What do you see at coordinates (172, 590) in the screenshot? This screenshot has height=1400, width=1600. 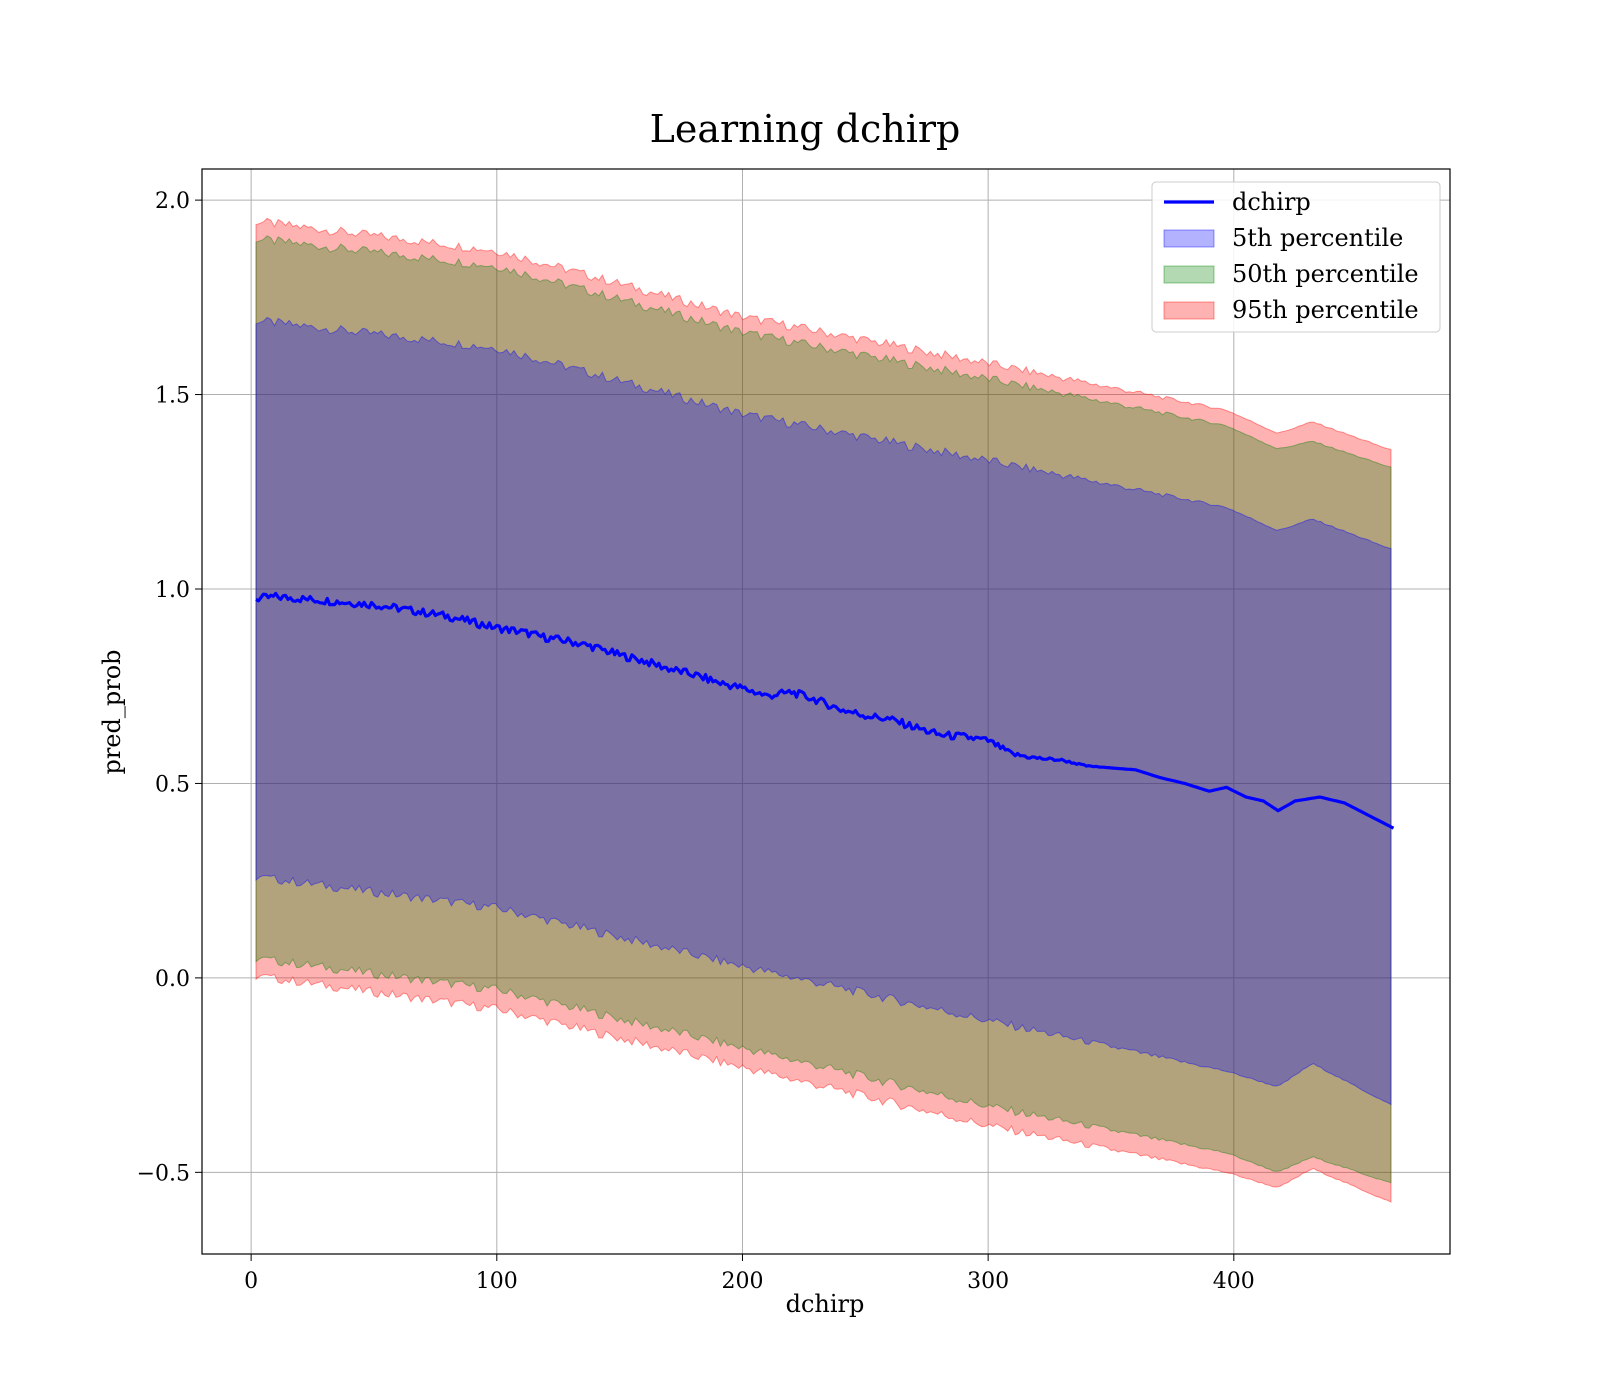 I see `y-tick-label: 1.0` at bounding box center [172, 590].